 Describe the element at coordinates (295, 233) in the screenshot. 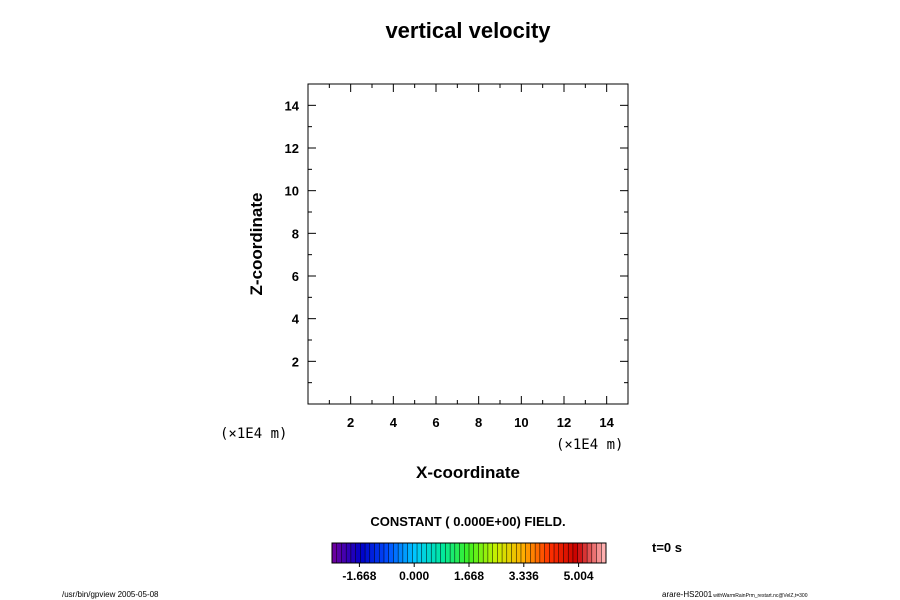

I see `y-tick-label: 8` at that location.